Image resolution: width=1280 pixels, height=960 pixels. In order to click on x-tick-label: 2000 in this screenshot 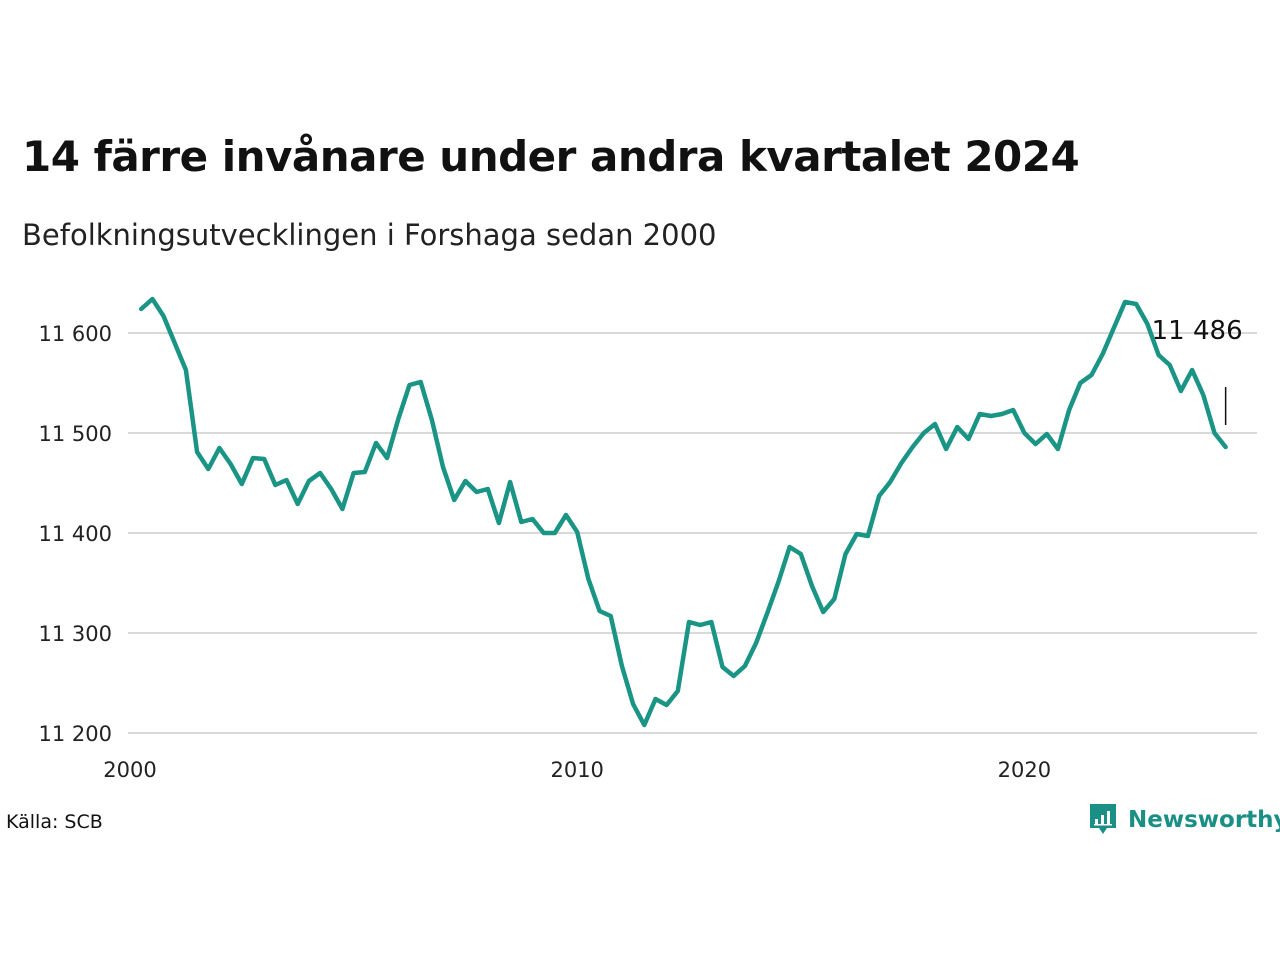, I will do `click(129, 770)`.